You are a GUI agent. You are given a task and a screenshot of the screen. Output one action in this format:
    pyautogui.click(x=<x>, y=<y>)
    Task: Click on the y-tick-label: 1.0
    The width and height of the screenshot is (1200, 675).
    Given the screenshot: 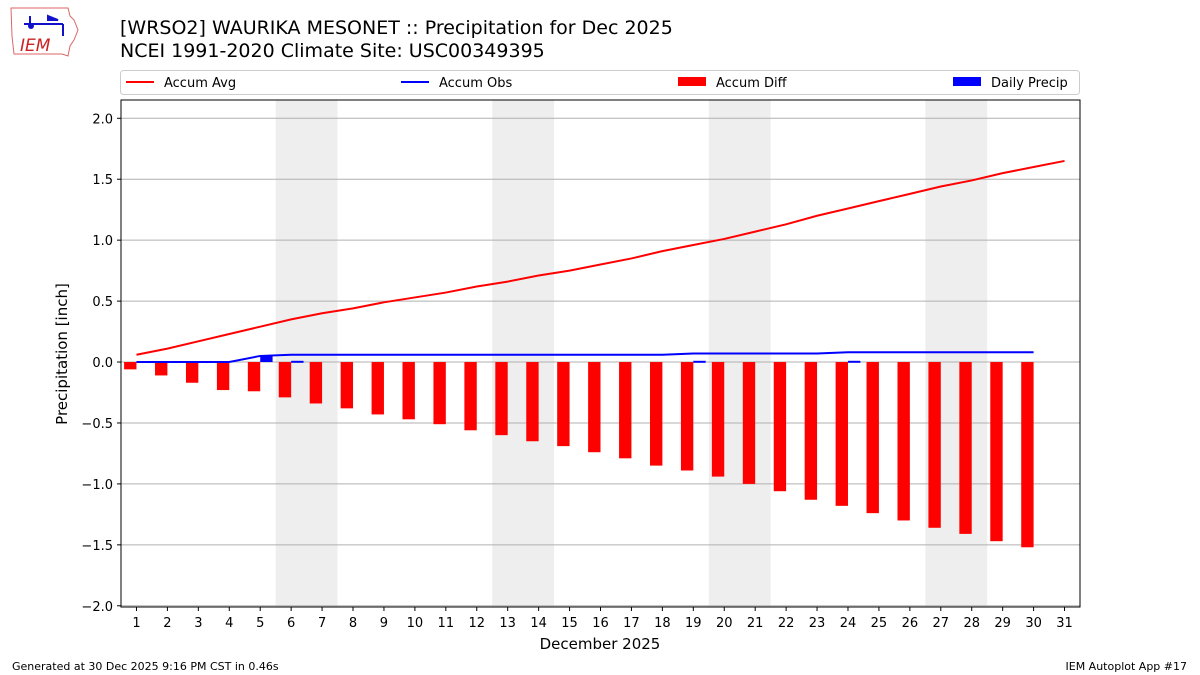 What is the action you would take?
    pyautogui.click(x=102, y=241)
    